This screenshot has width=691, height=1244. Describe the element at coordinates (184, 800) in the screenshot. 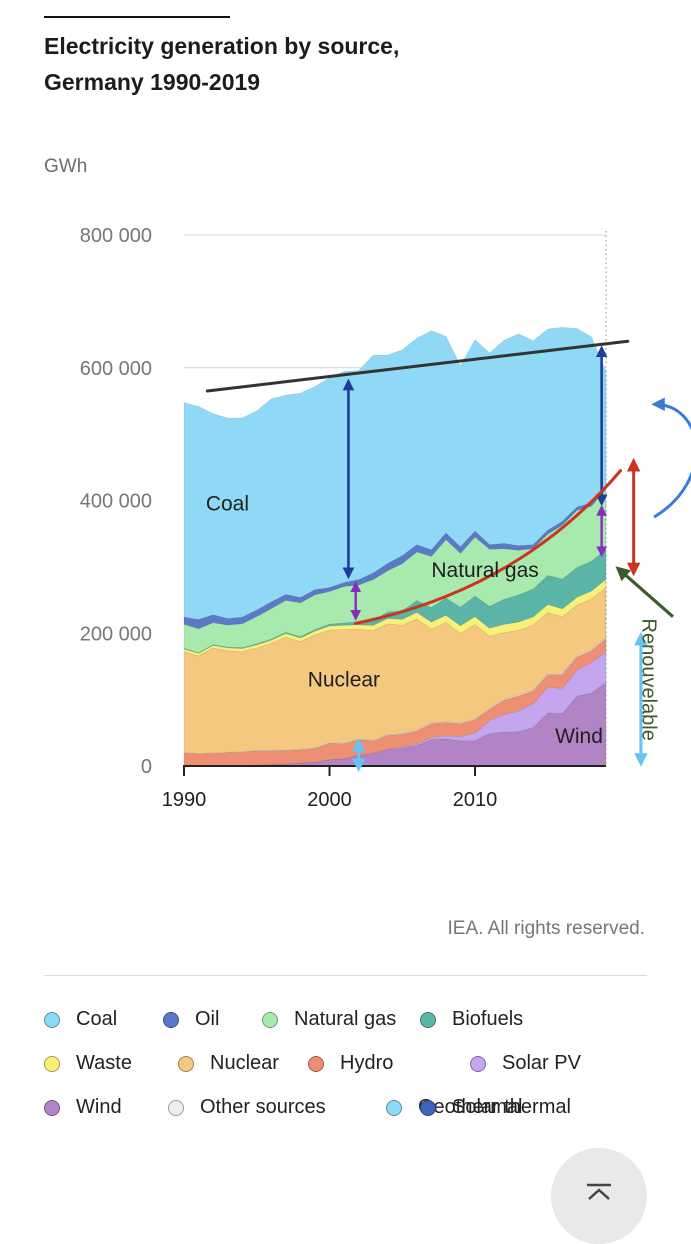

I see `x-tick-label: 1990` at that location.